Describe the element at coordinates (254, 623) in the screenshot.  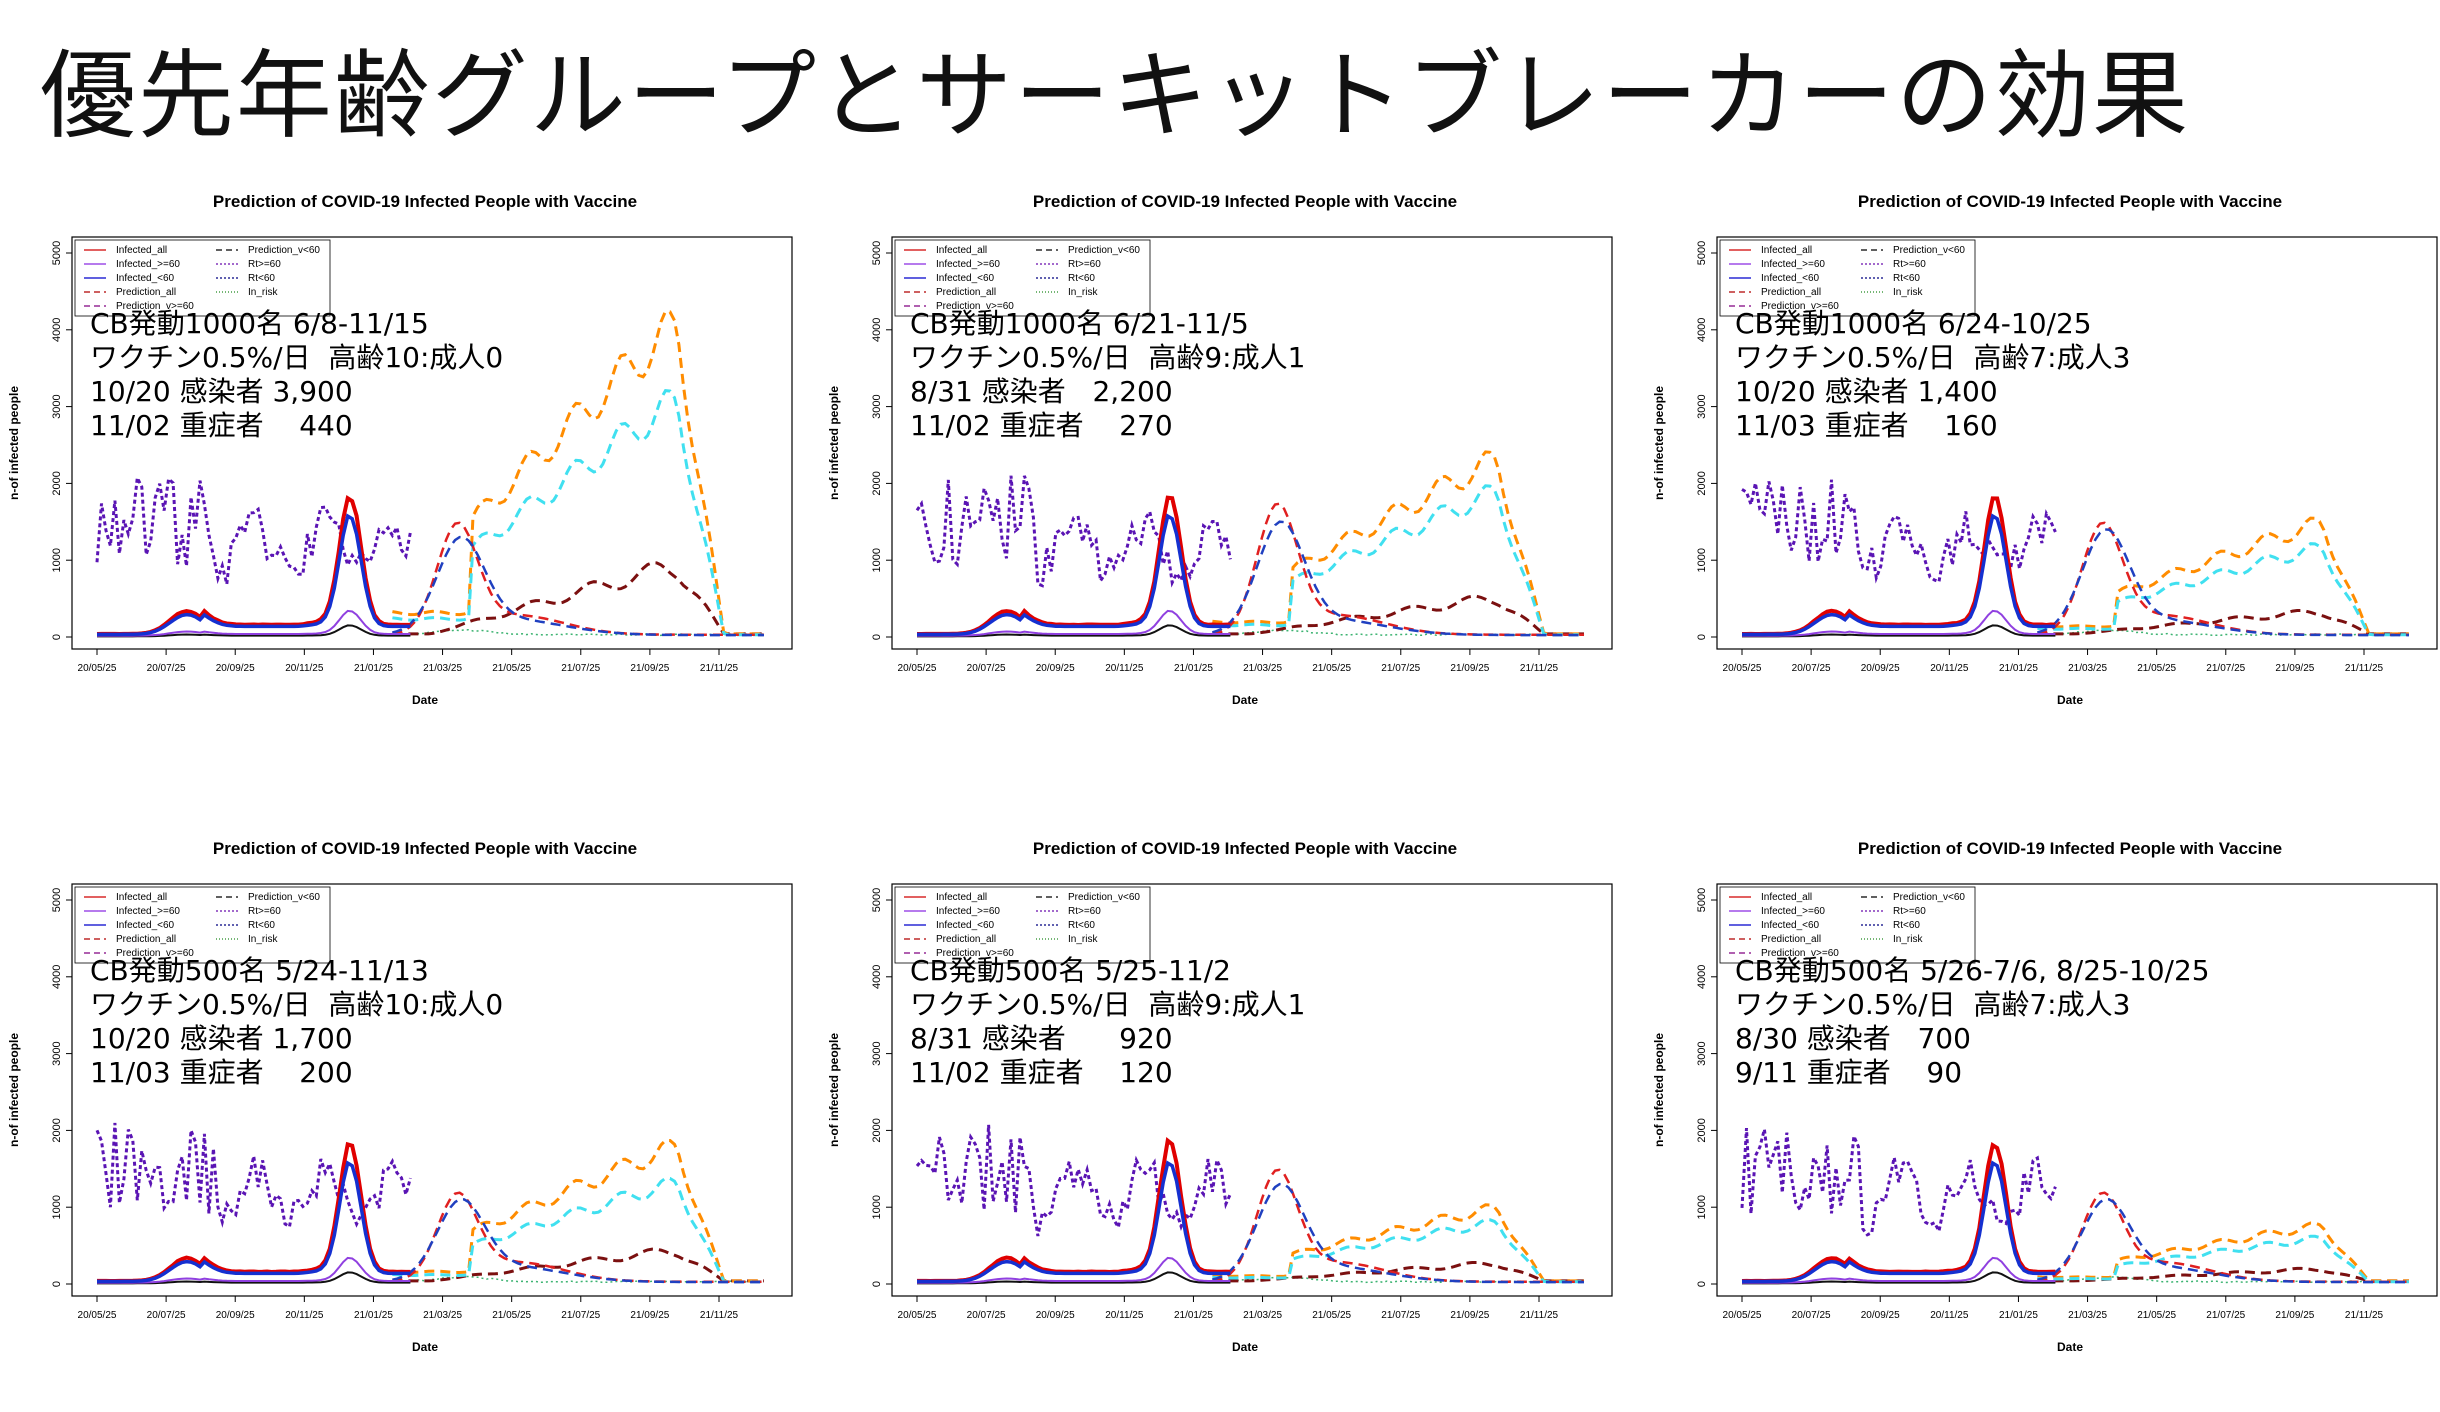
I see `series-infected-ge60` at that location.